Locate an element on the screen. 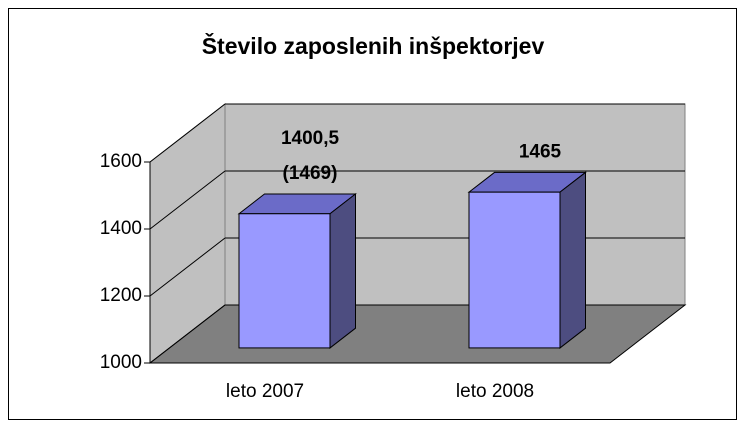 Image resolution: width=746 pixels, height=428 pixels. value-label: 1465 is located at coordinates (540, 151).